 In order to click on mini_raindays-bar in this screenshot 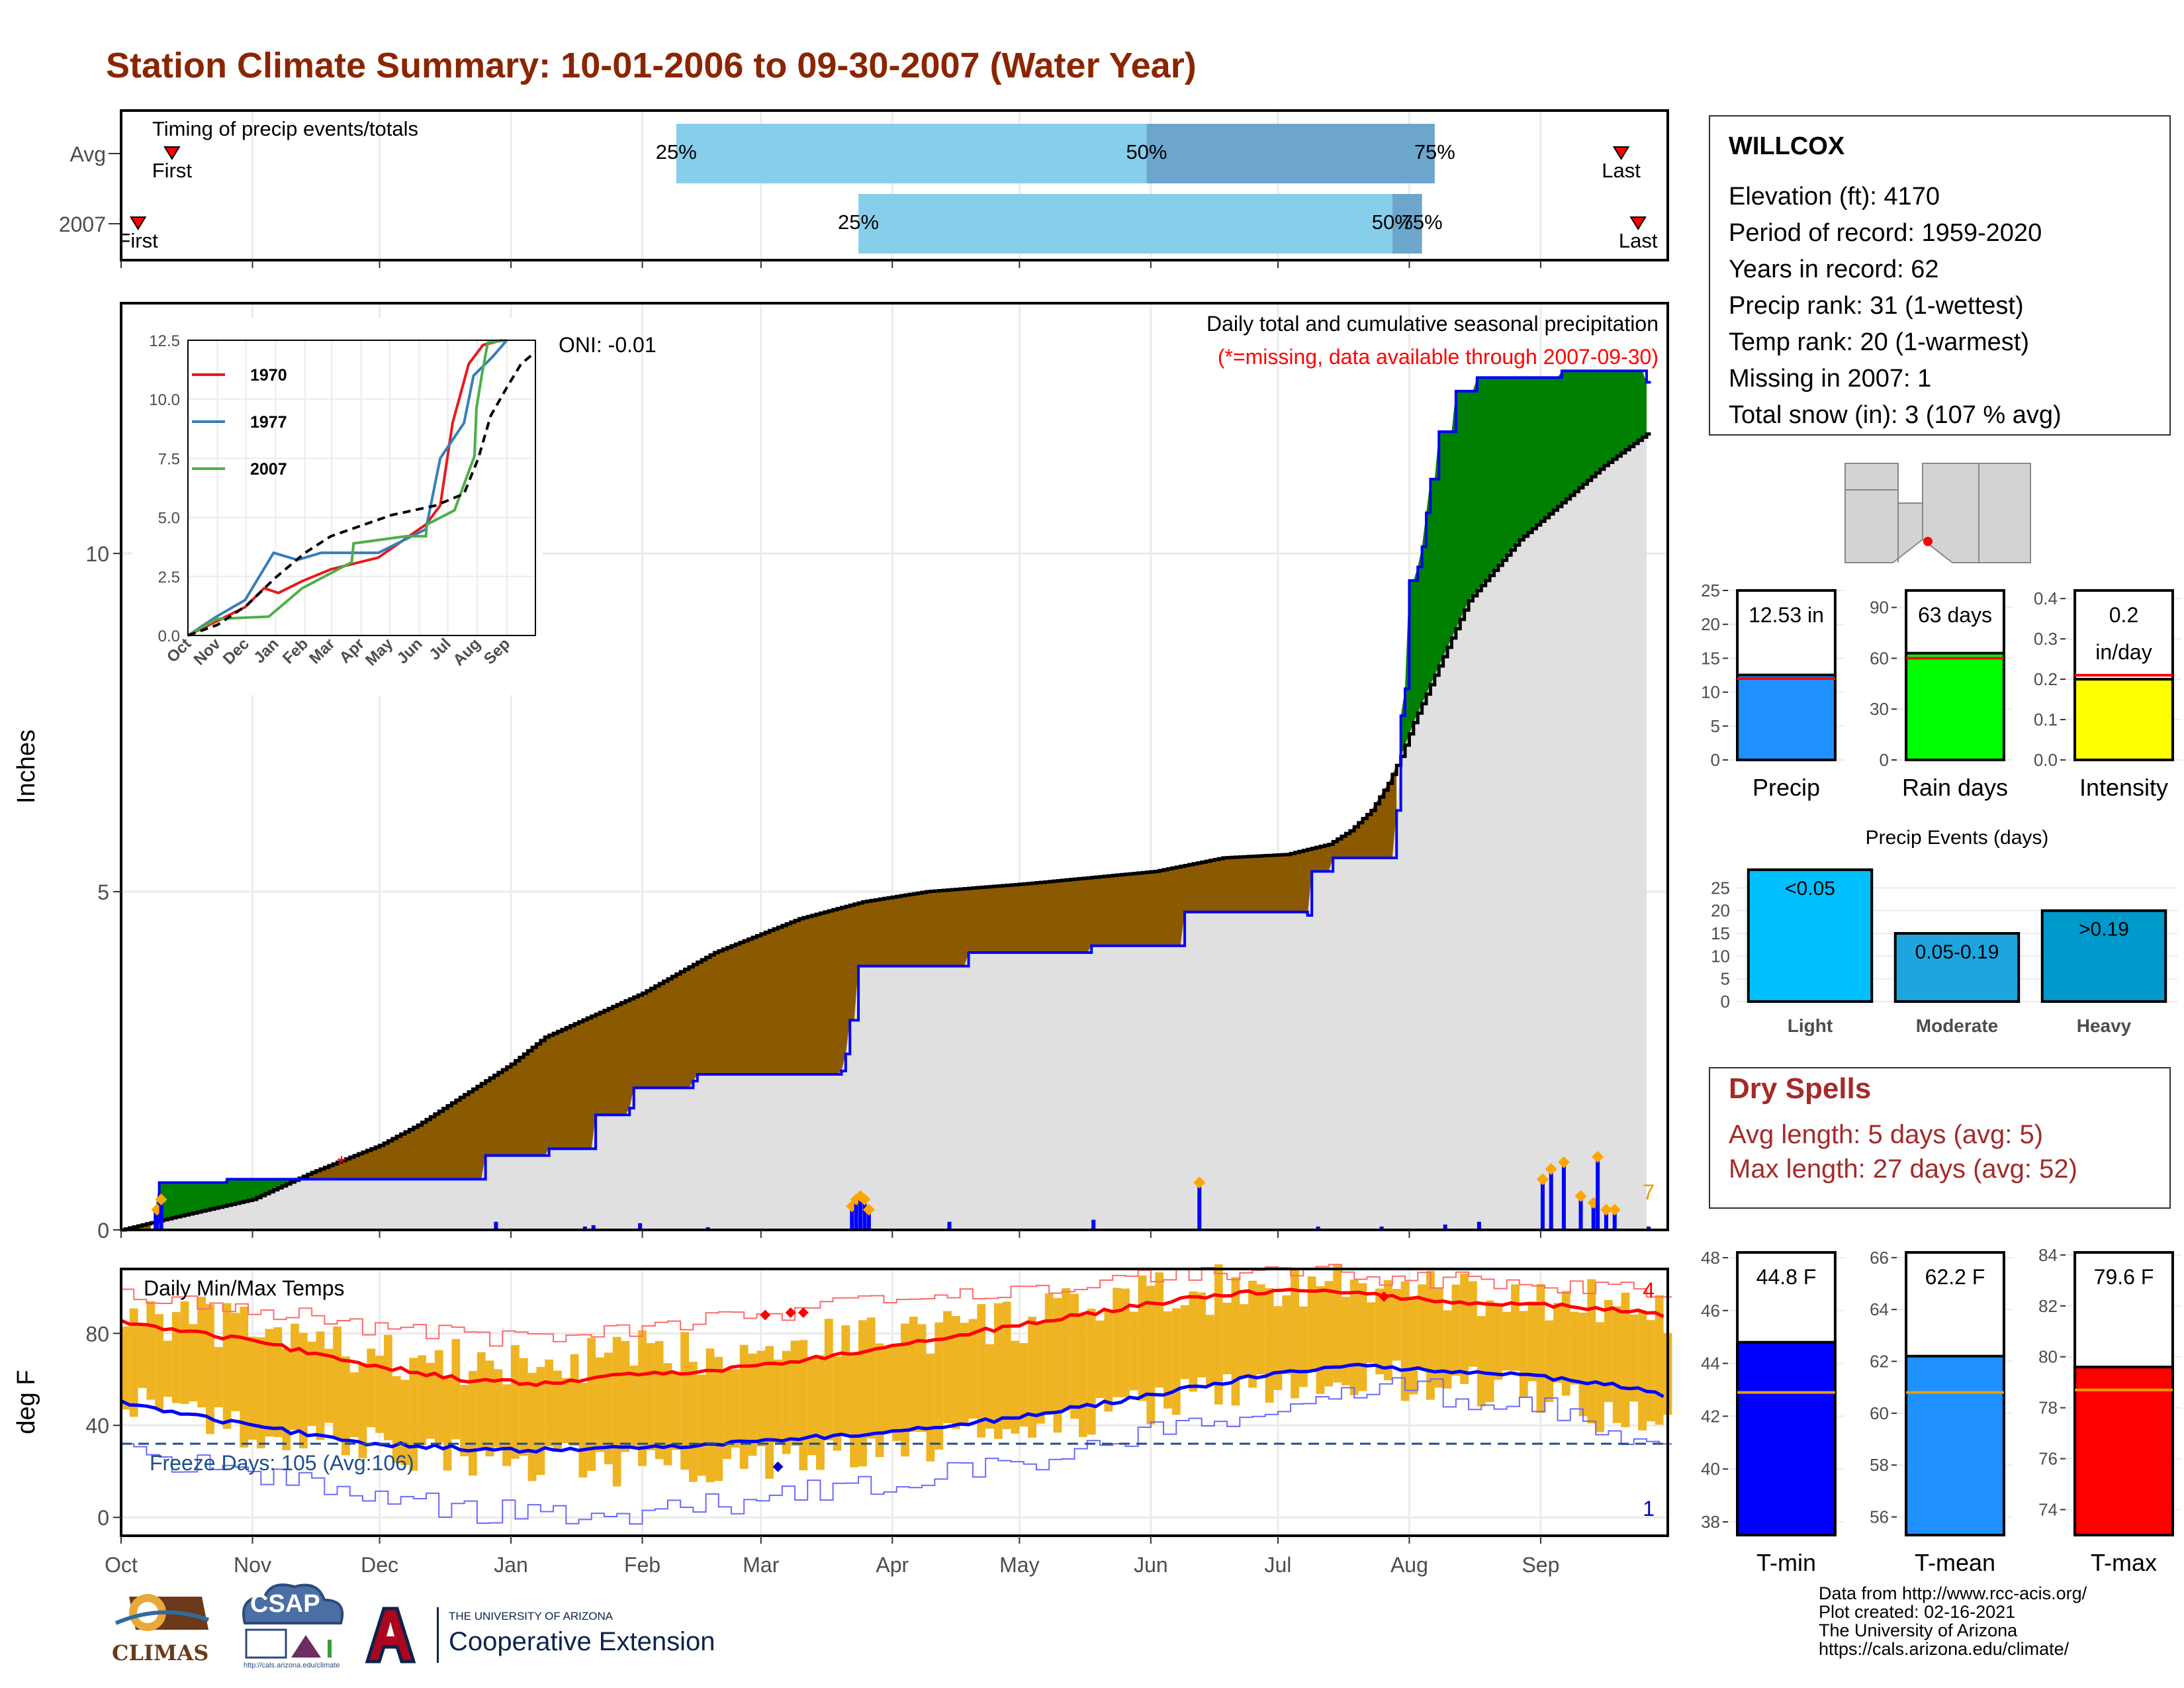, I will do `click(1955, 706)`.